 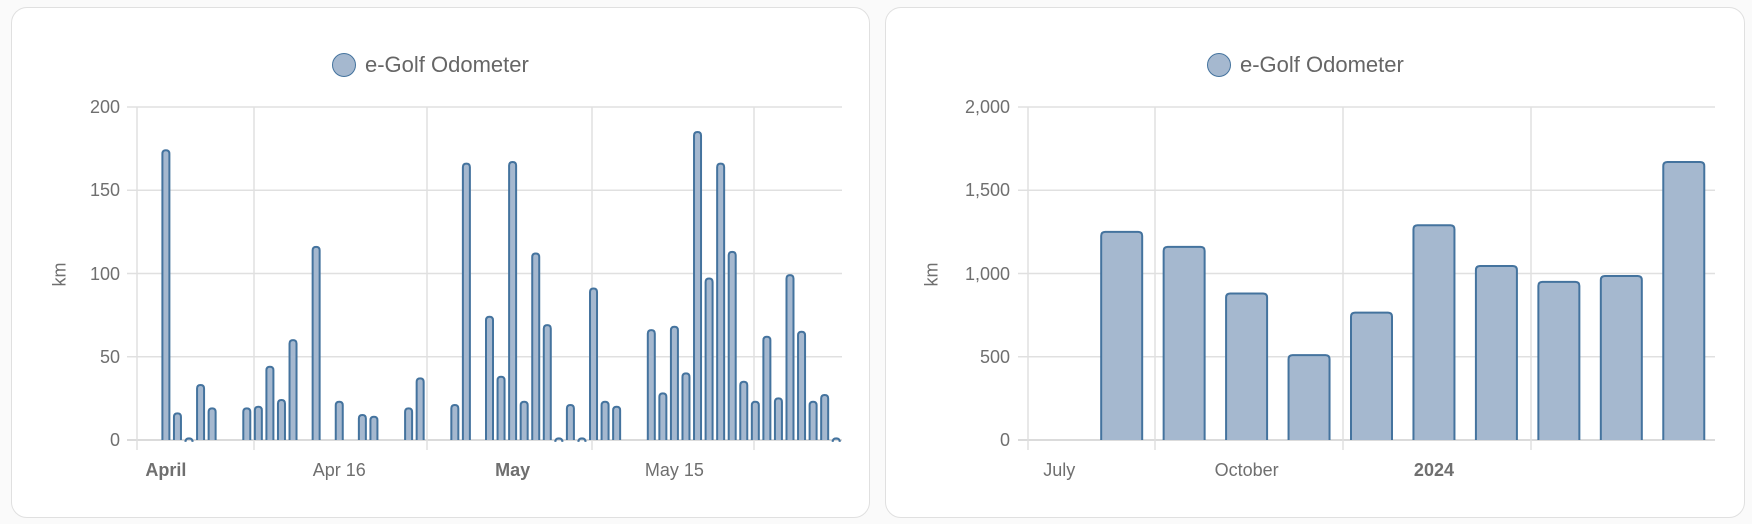 I want to click on y-tick-label: 150, so click(x=104, y=190).